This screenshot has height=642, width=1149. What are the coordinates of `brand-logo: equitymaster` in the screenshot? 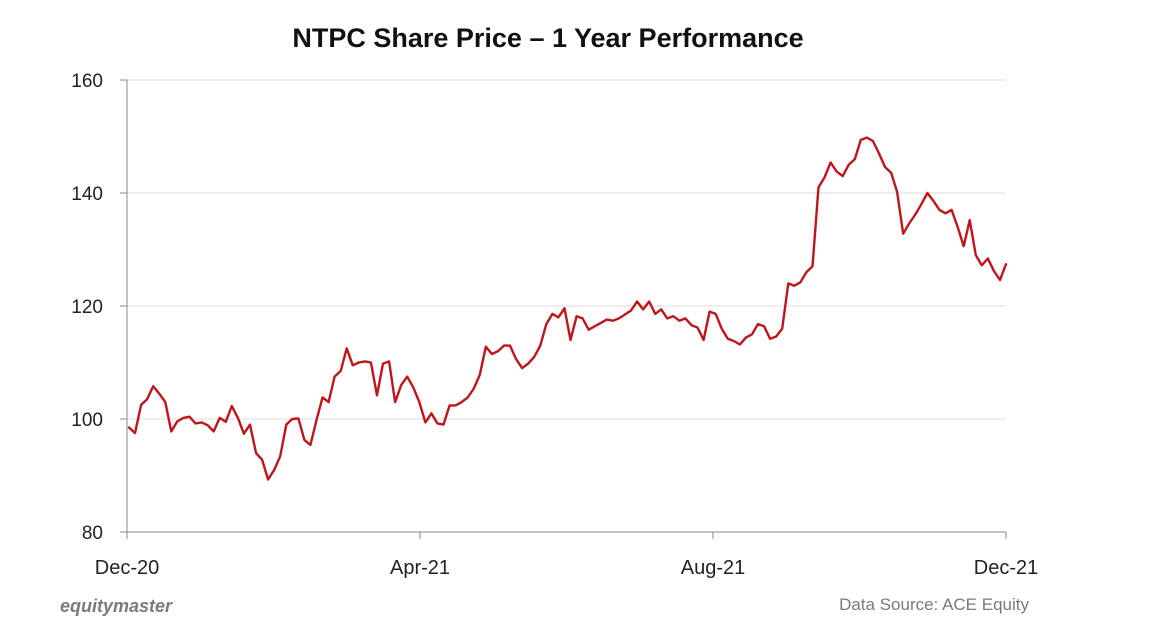 It's located at (116, 606).